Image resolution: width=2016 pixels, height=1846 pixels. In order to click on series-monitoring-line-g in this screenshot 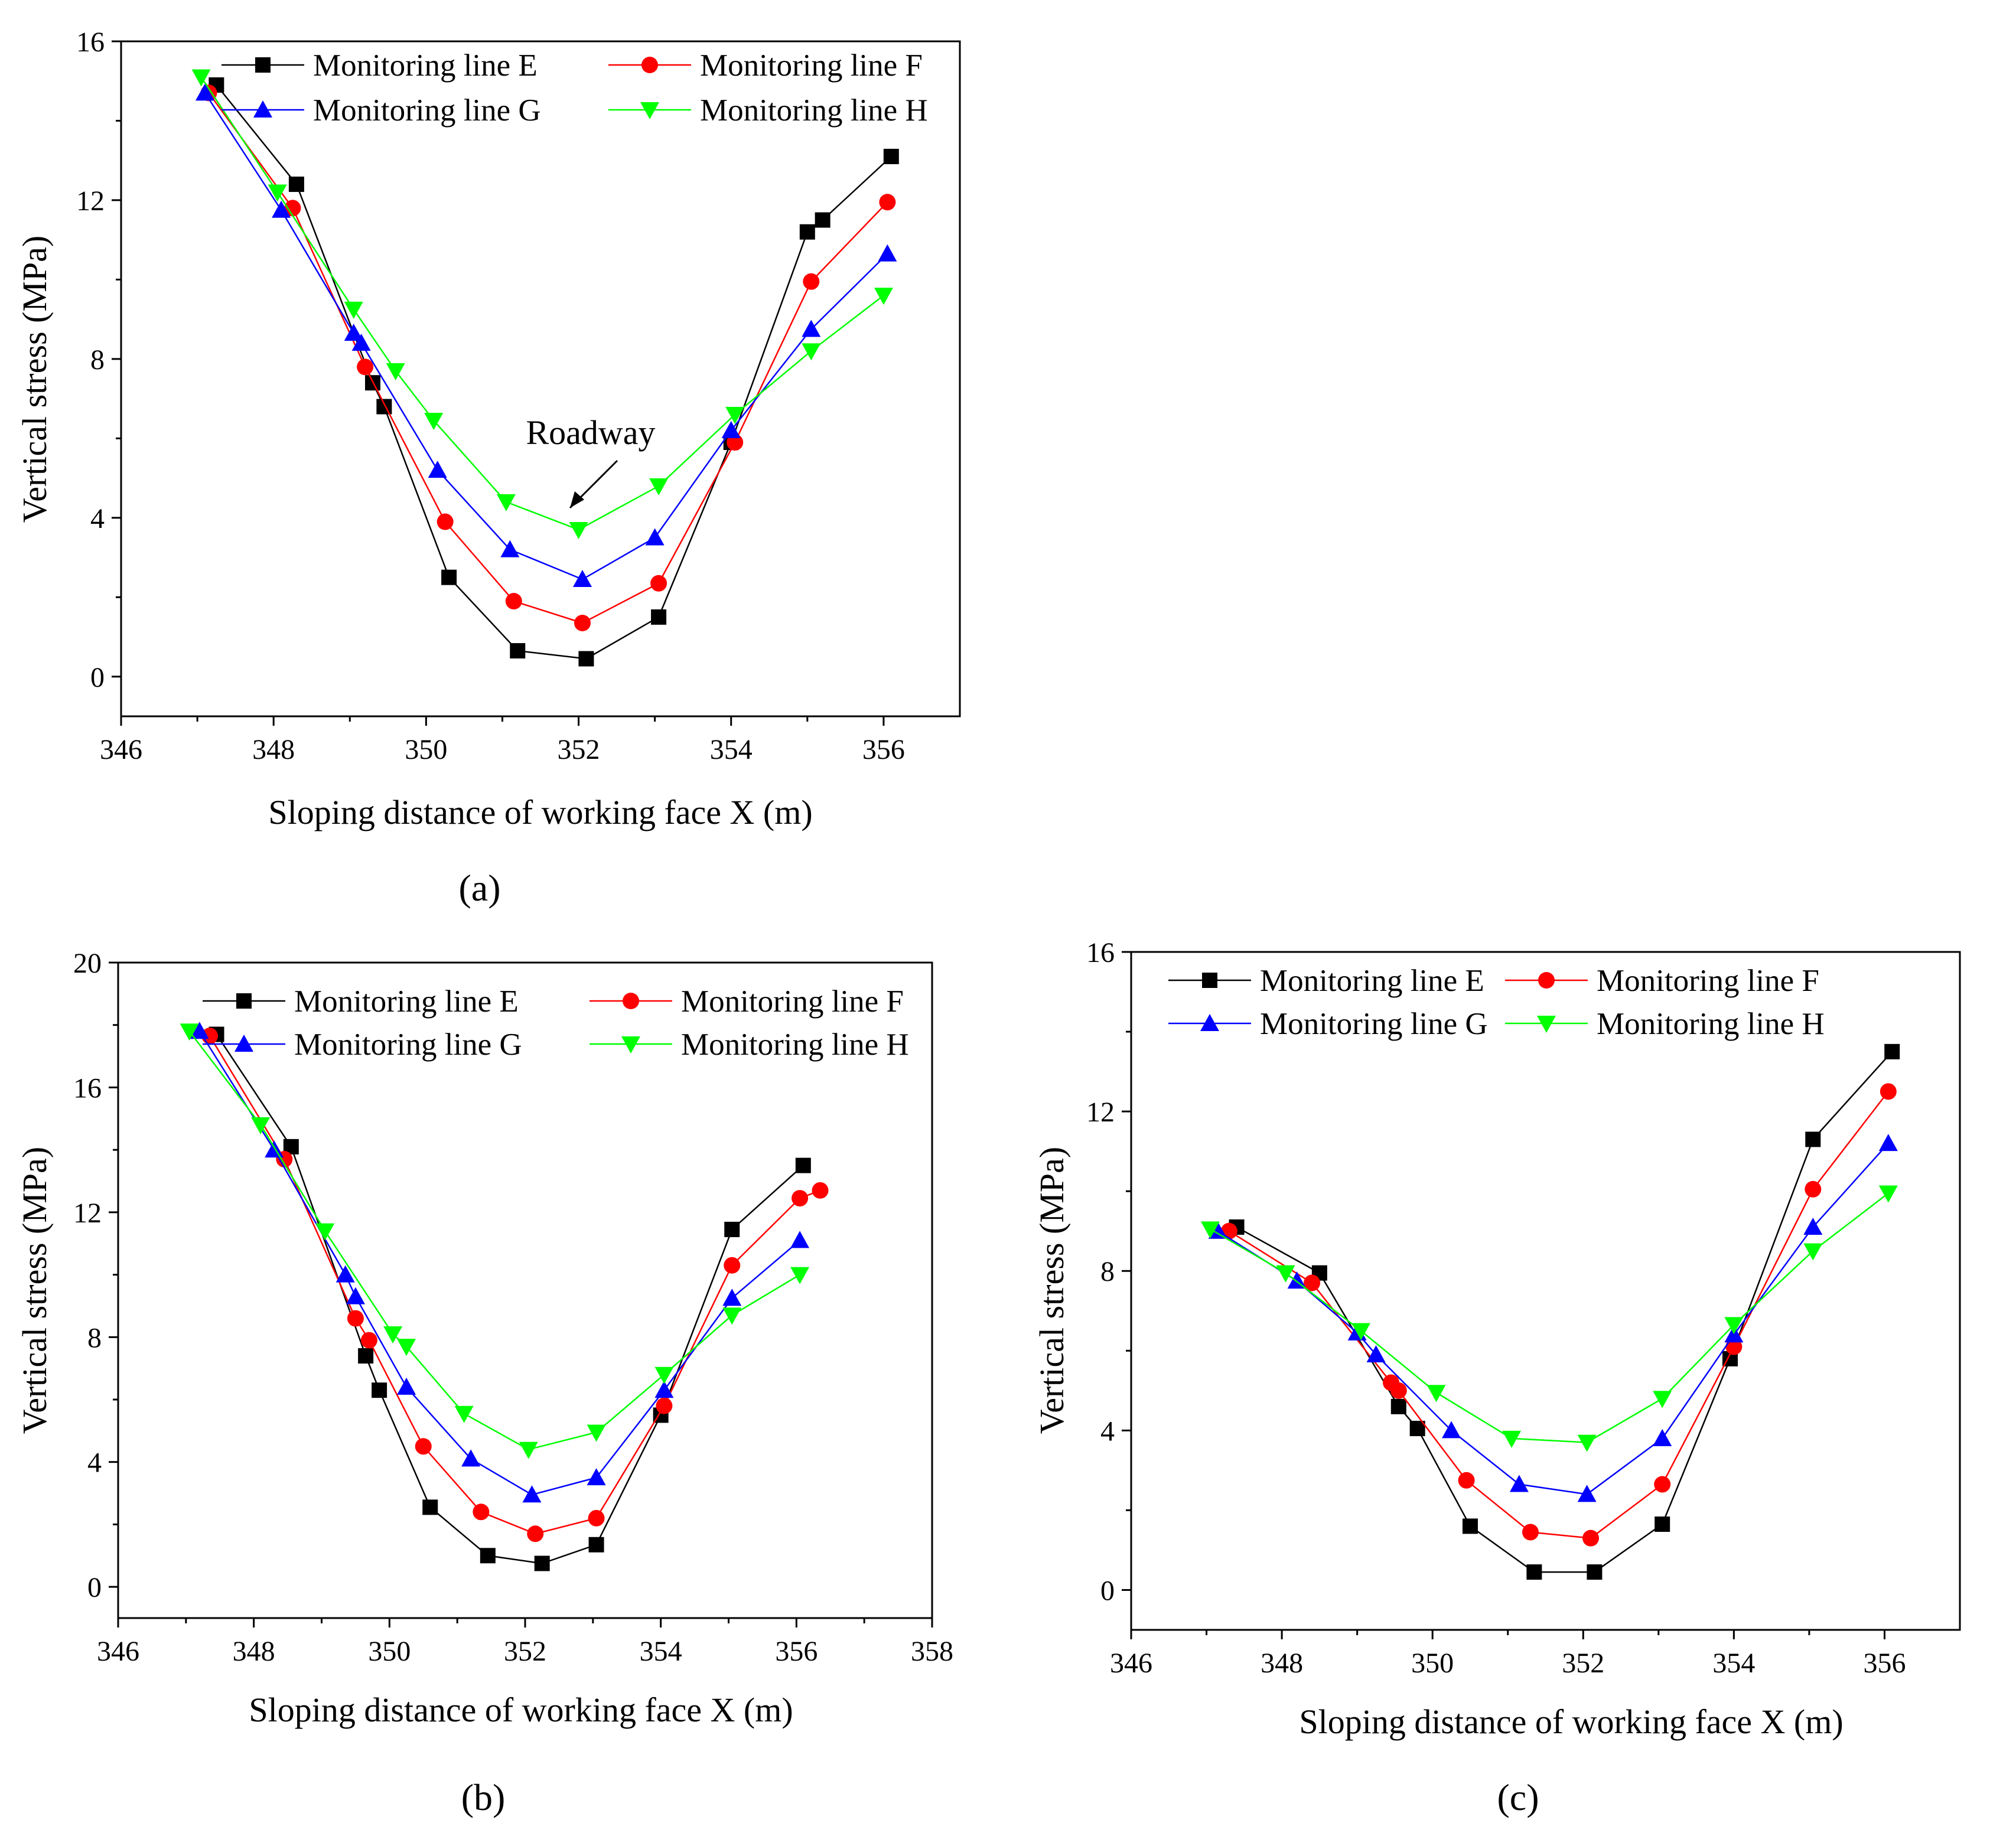, I will do `click(500, 1262)`.